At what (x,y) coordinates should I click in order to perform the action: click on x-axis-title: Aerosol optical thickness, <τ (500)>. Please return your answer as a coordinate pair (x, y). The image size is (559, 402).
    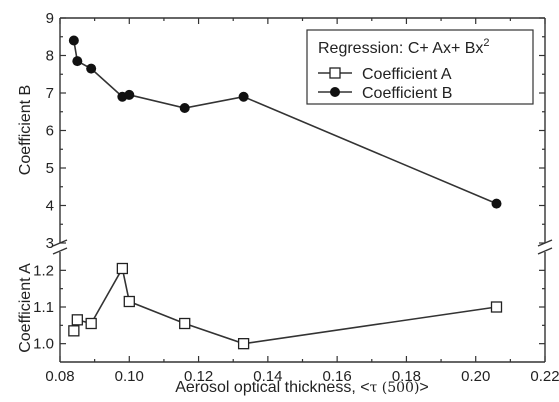
    Looking at the image, I should click on (302, 387).